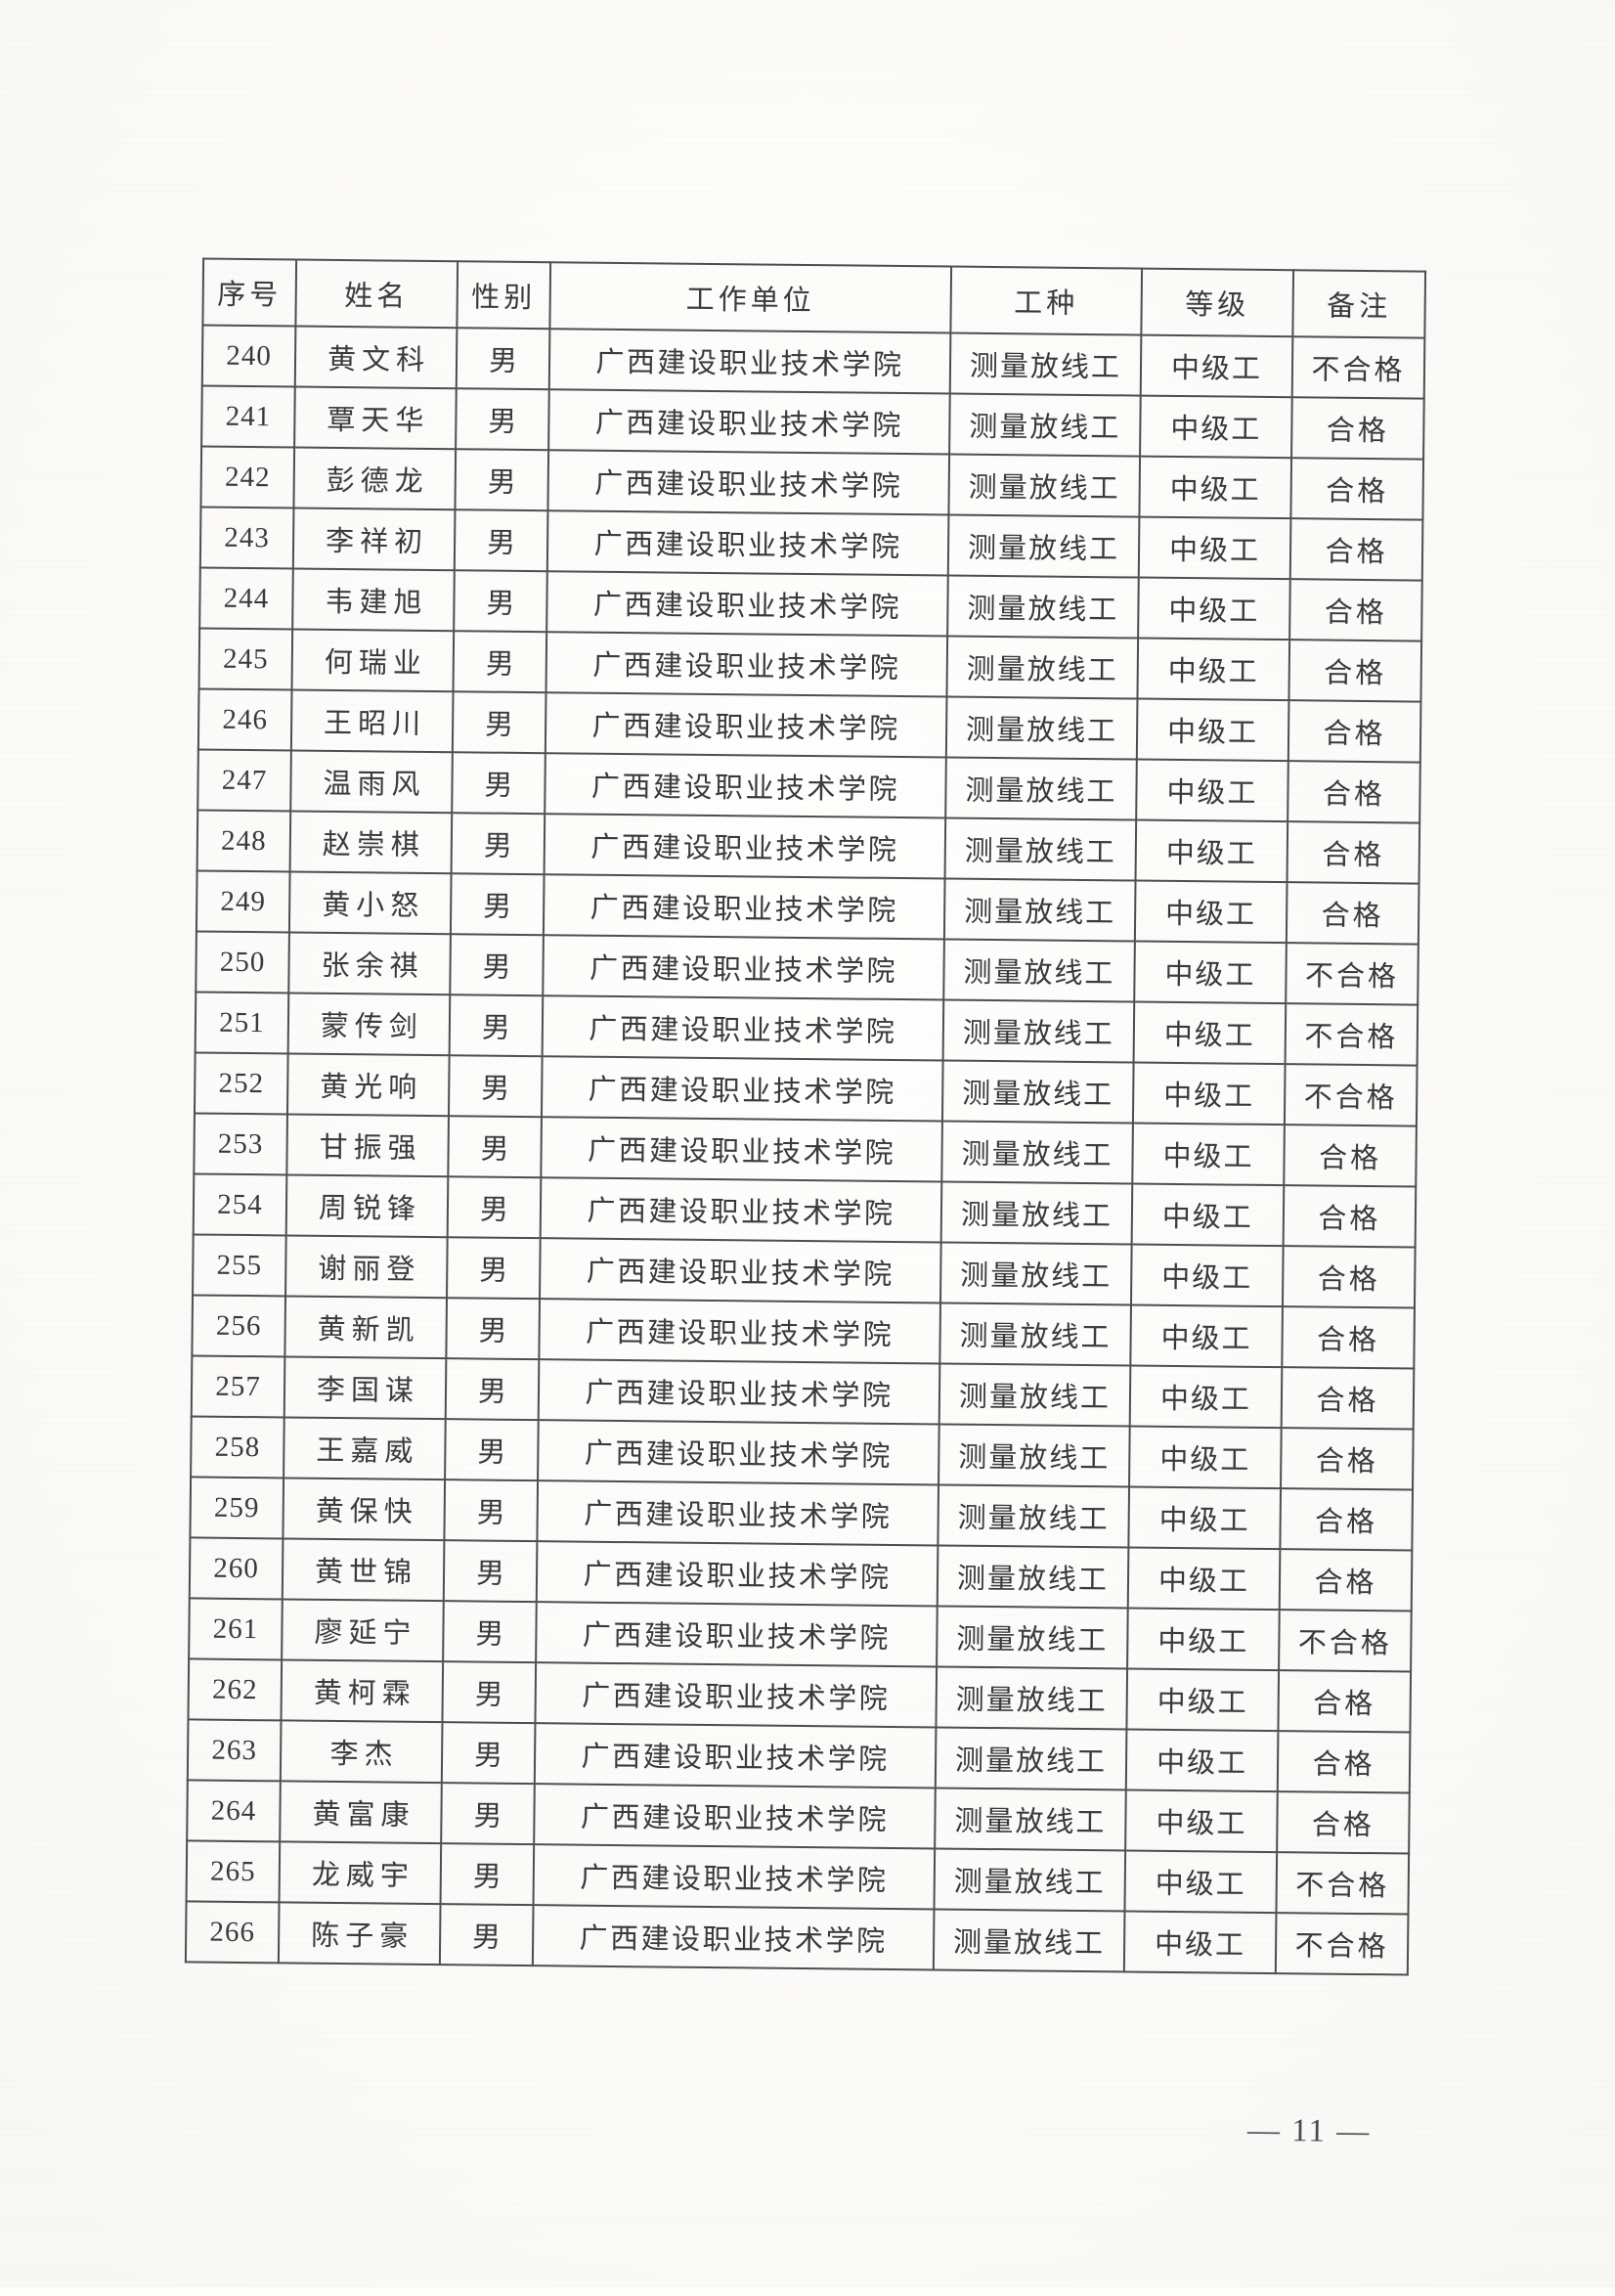 This screenshot has height=2296, width=1615. Describe the element at coordinates (248, 356) in the screenshot. I see `cell-serial: 240` at that location.